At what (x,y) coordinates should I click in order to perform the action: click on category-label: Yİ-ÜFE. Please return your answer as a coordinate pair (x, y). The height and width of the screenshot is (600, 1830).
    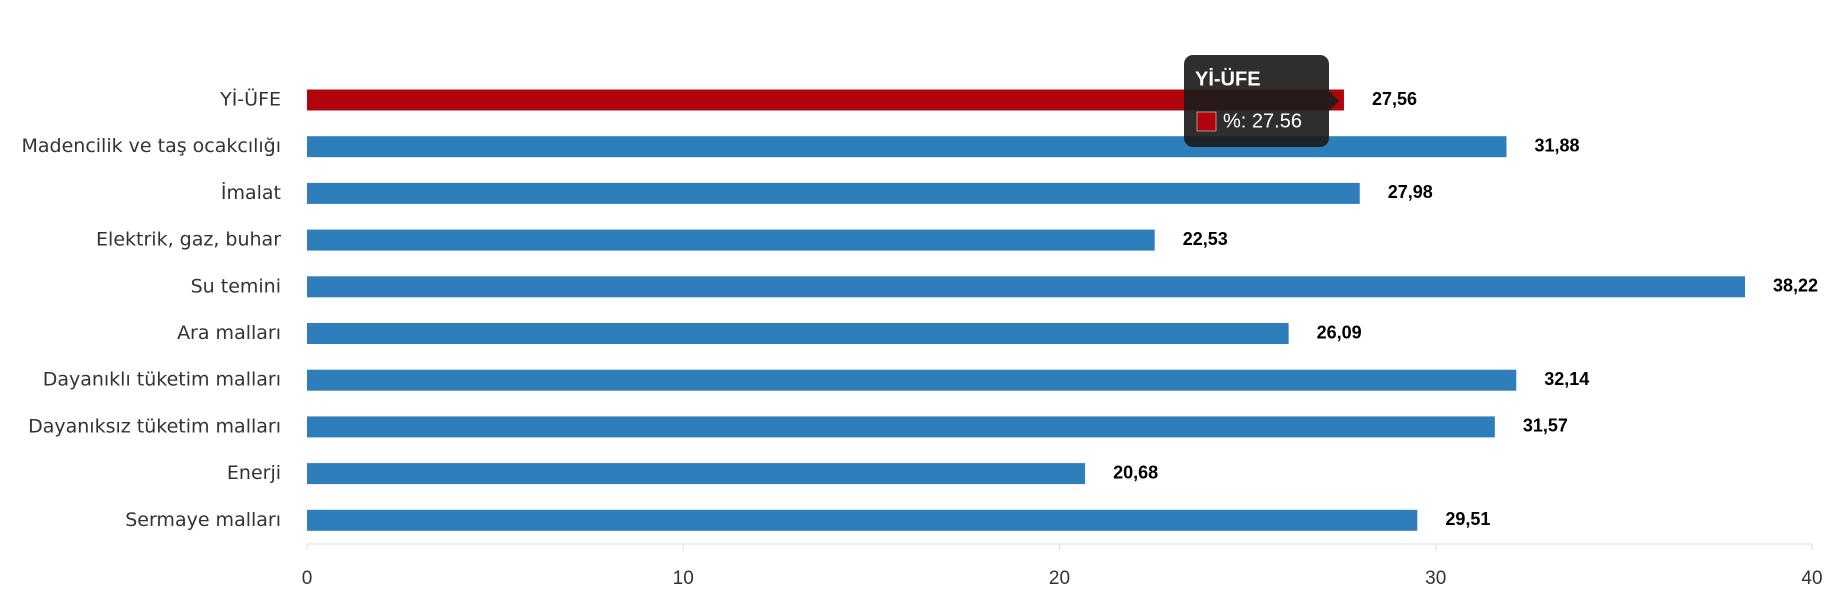
    Looking at the image, I should click on (250, 99).